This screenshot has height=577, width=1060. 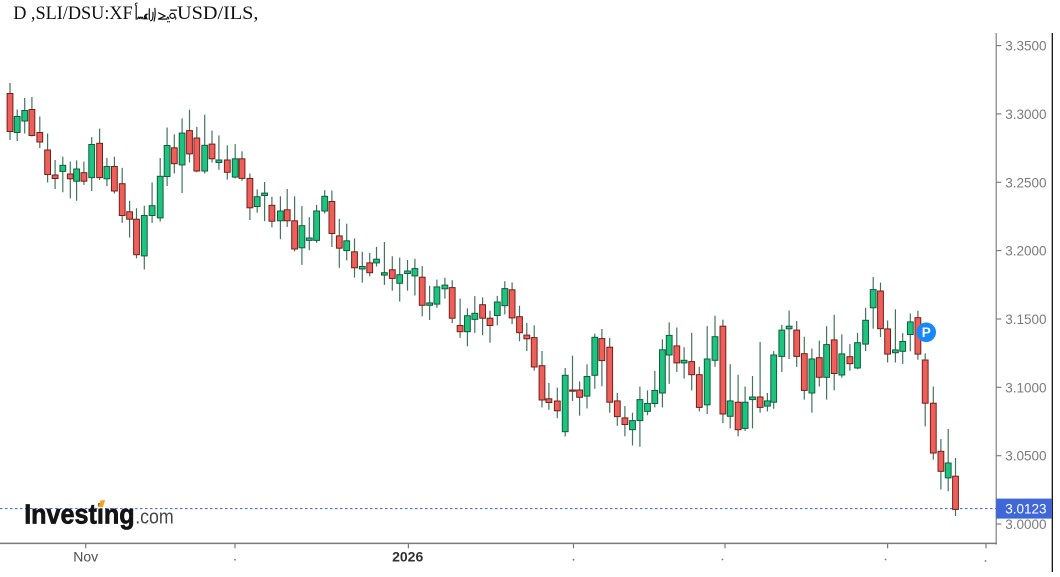 I want to click on svg-text: 3.2000, so click(x=1026, y=251).